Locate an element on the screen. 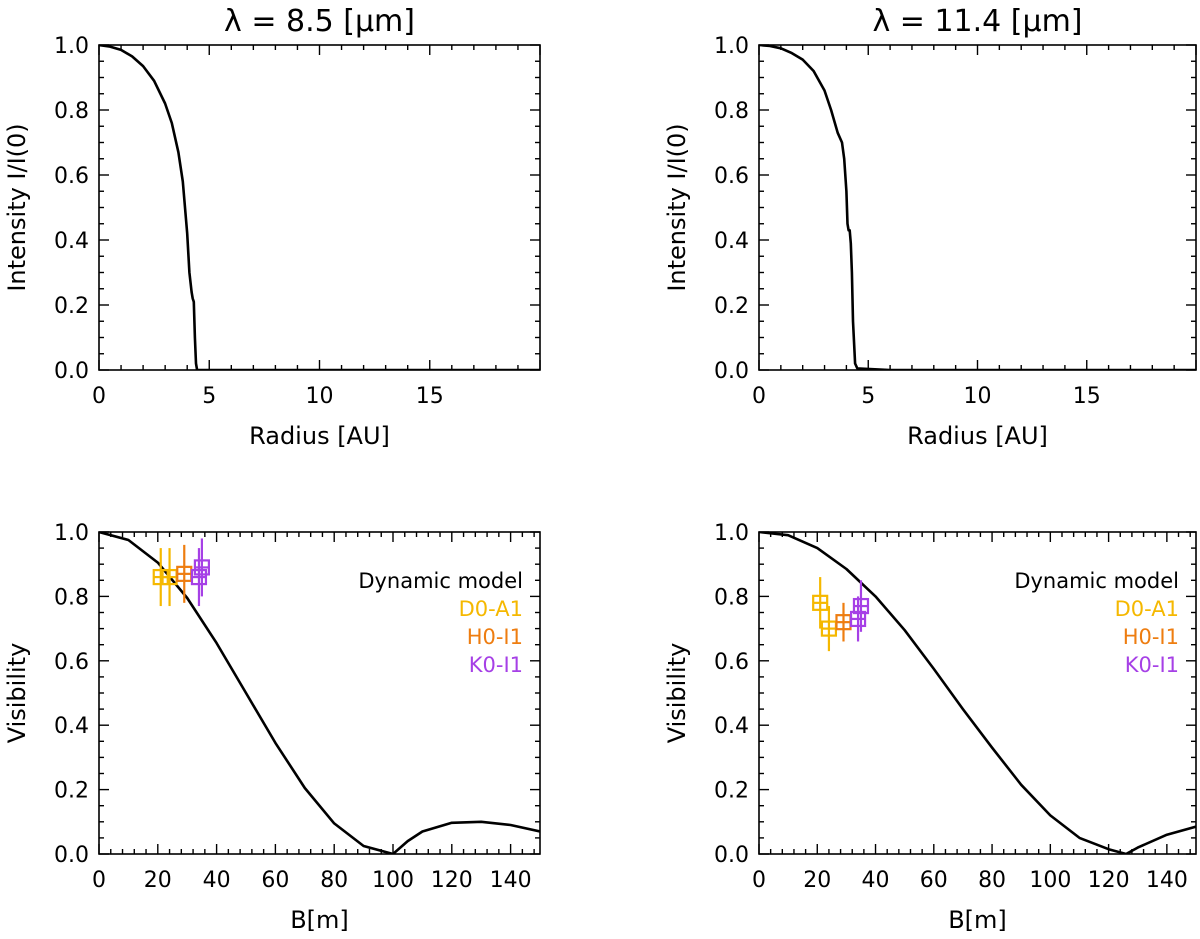 This screenshot has height=939, width=1200. chart-title: λ = 11.4 [μm] is located at coordinates (977, 21).